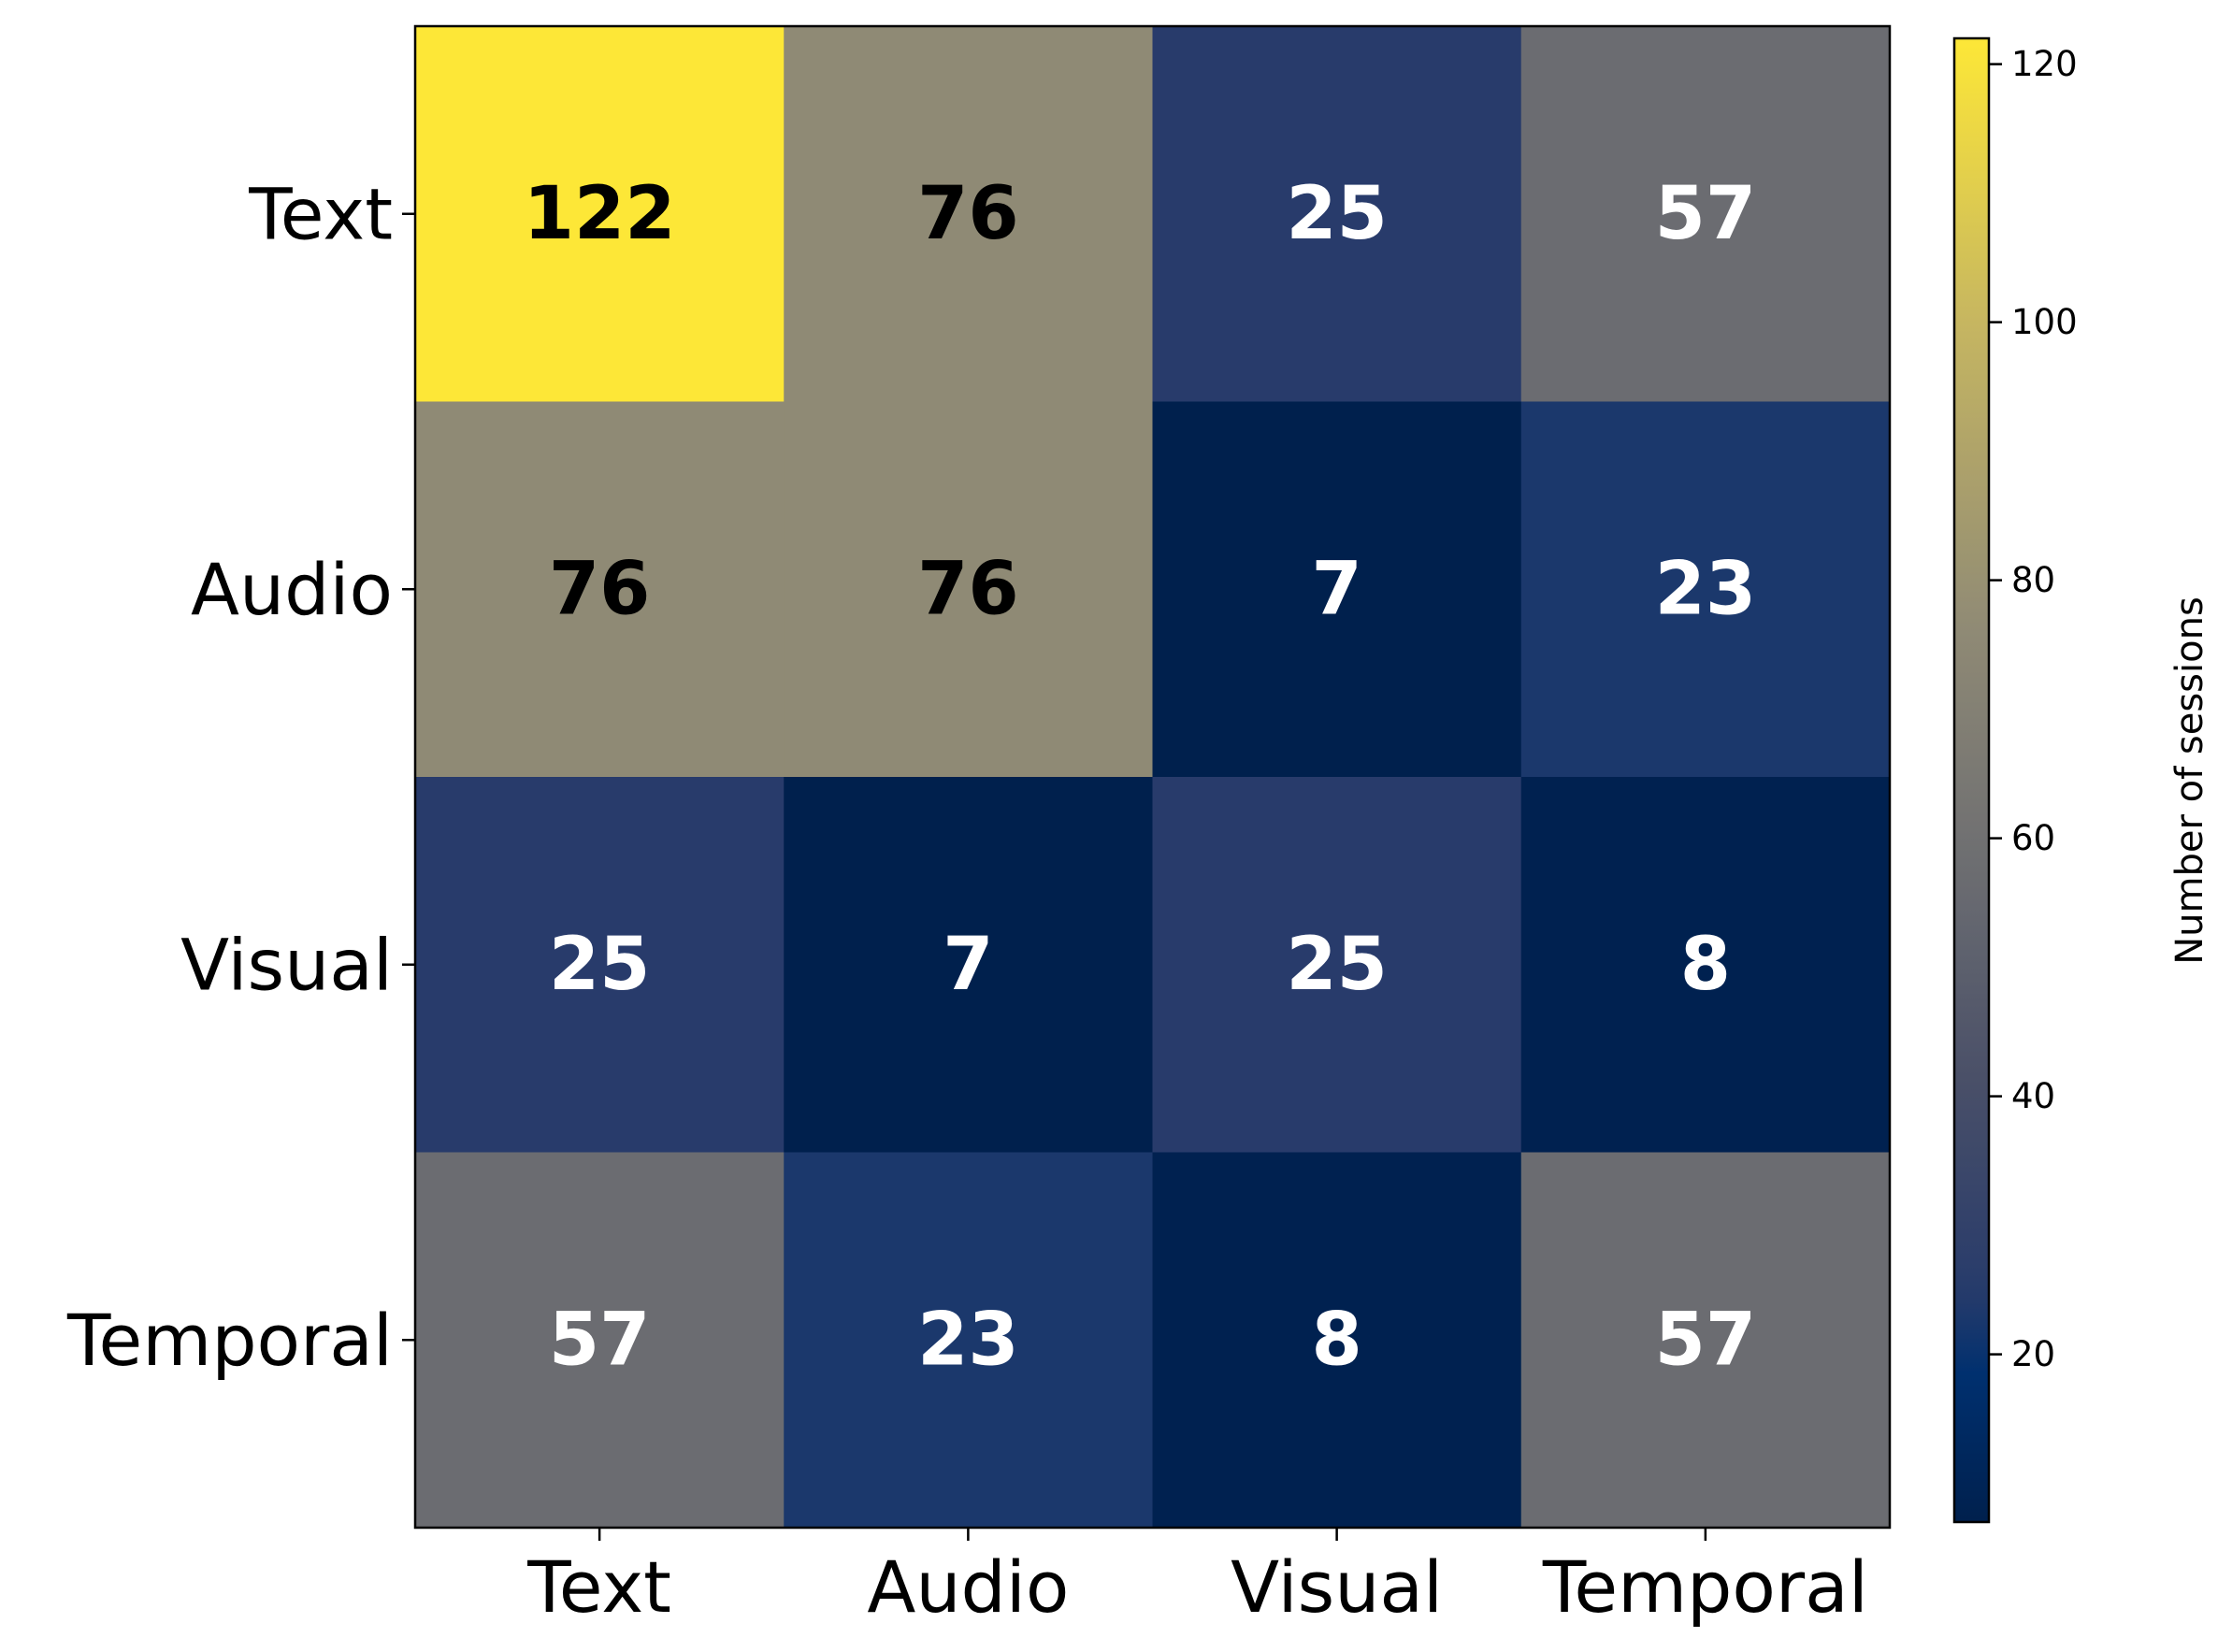  What do you see at coordinates (1971, 780) in the screenshot?
I see `colorbar-gradient` at bounding box center [1971, 780].